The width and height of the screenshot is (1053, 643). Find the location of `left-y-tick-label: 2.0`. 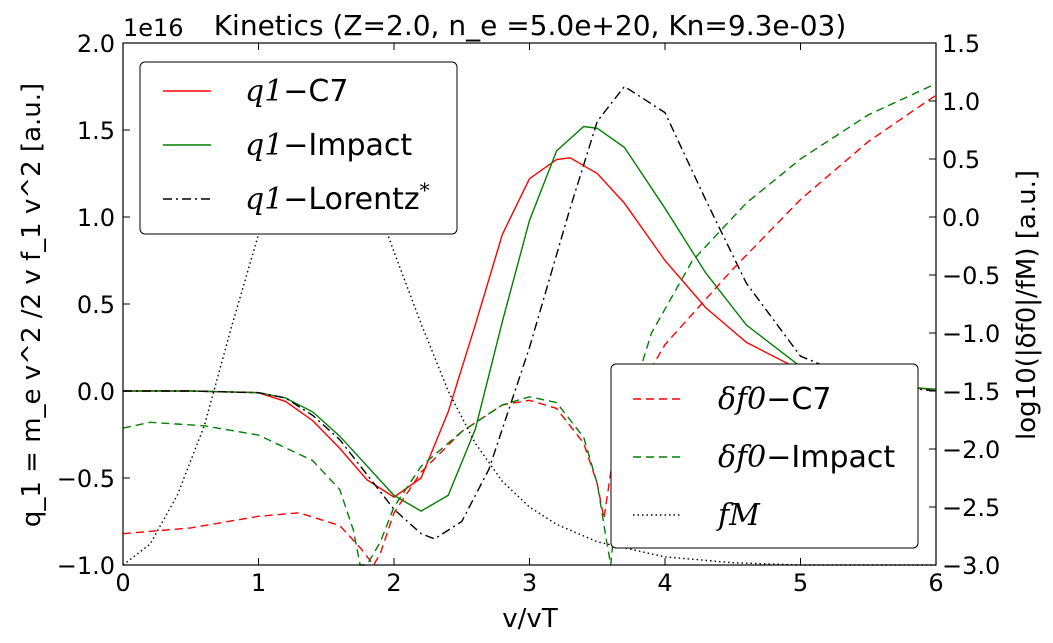

left-y-tick-label: 2.0 is located at coordinates (96, 44).